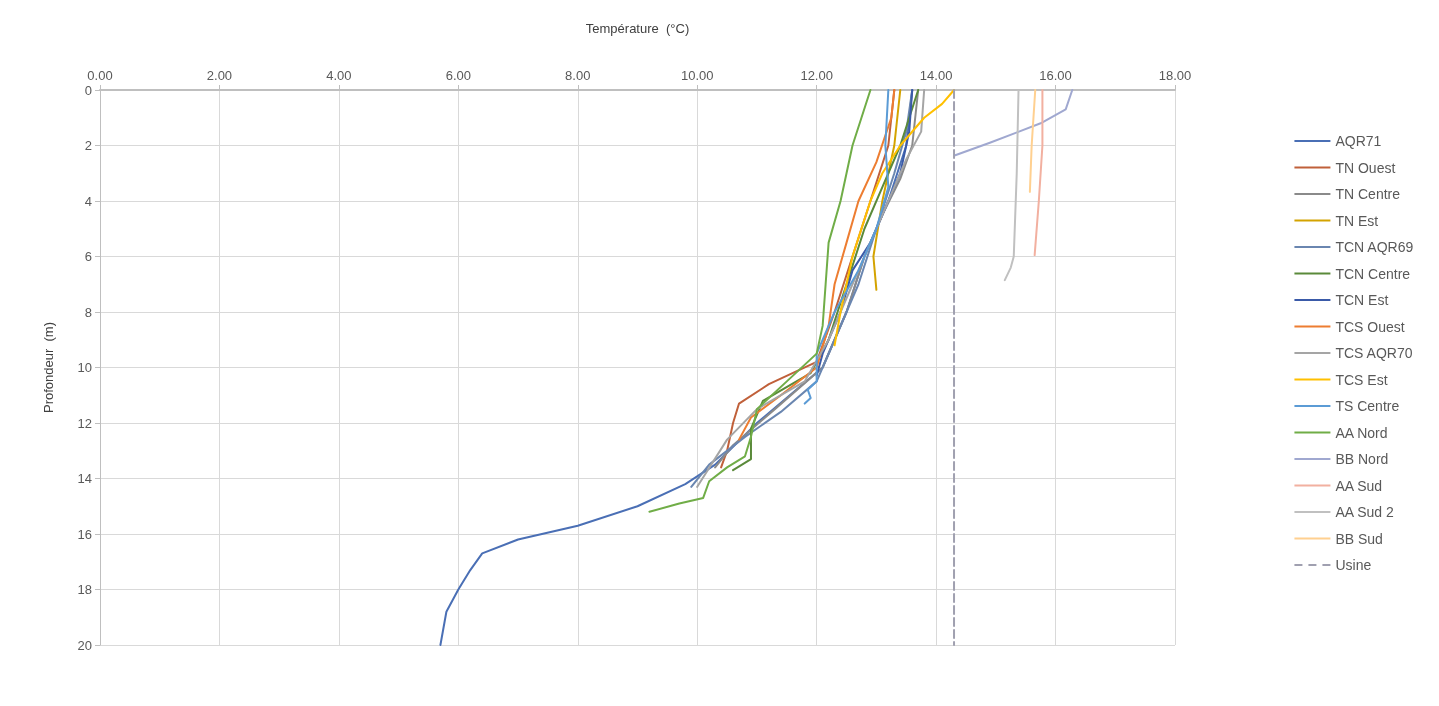  Describe the element at coordinates (84, 589) in the screenshot. I see `y-tick-label: 18` at that location.